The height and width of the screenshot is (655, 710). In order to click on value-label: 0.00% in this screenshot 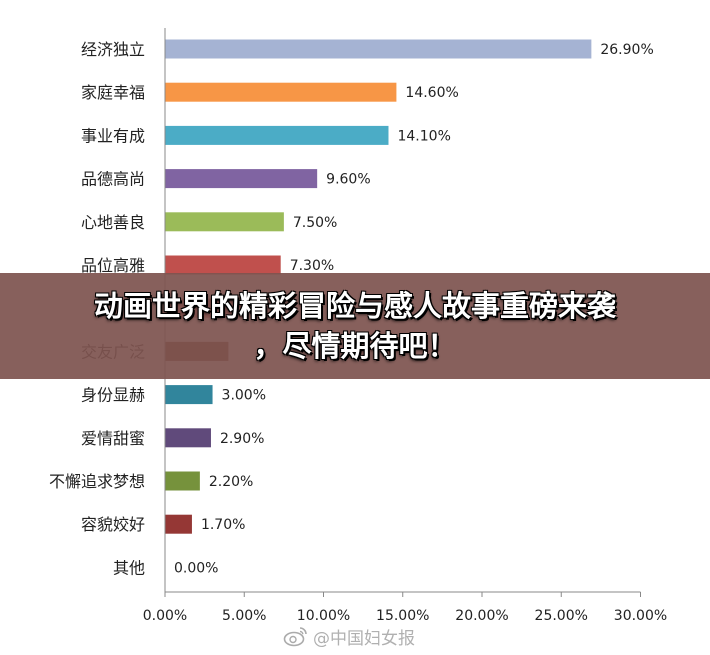, I will do `click(196, 568)`.